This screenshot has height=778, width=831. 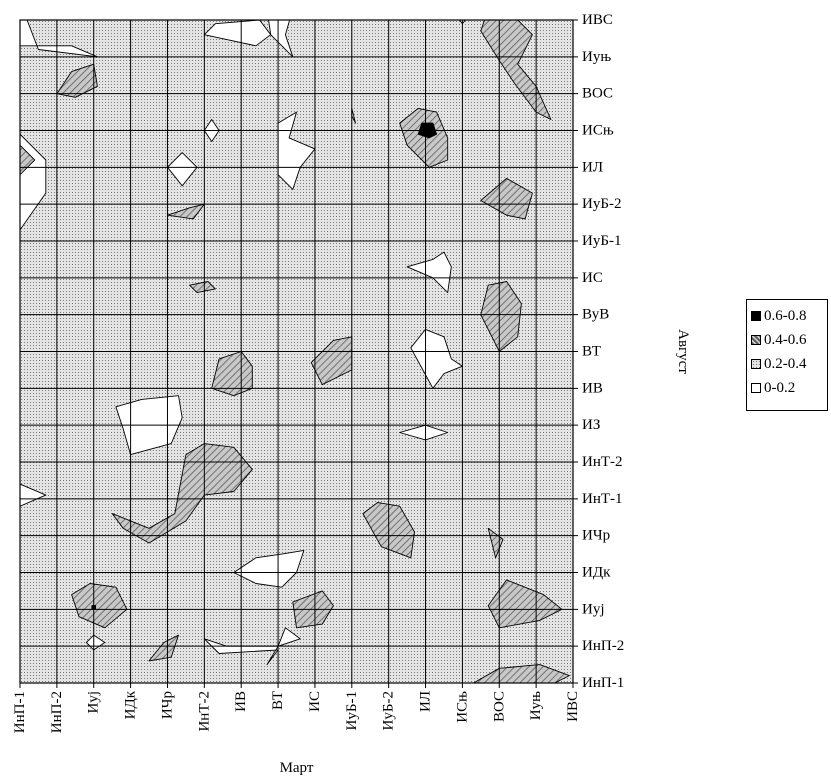 What do you see at coordinates (573, 706) in the screenshot?
I see `x-tick-label: ИВС` at bounding box center [573, 706].